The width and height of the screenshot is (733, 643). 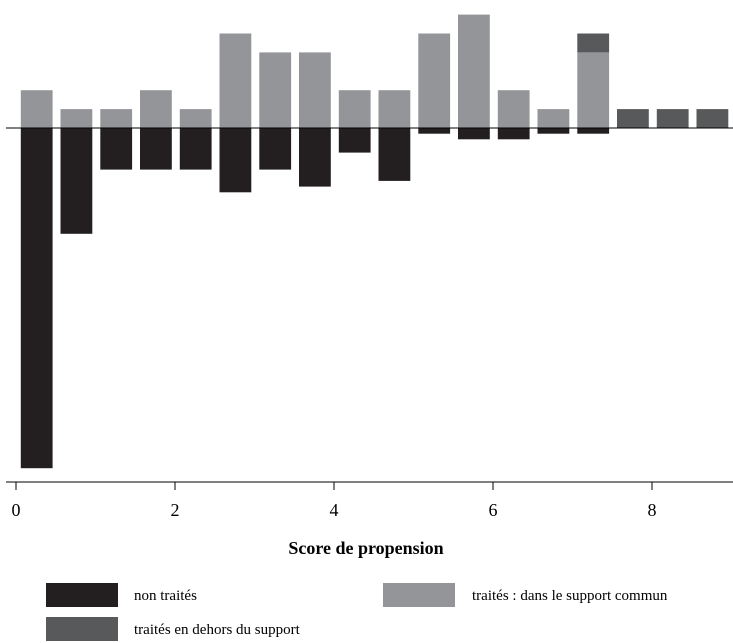 I want to click on legend-swatch-traites-hors-support, so click(x=82, y=629).